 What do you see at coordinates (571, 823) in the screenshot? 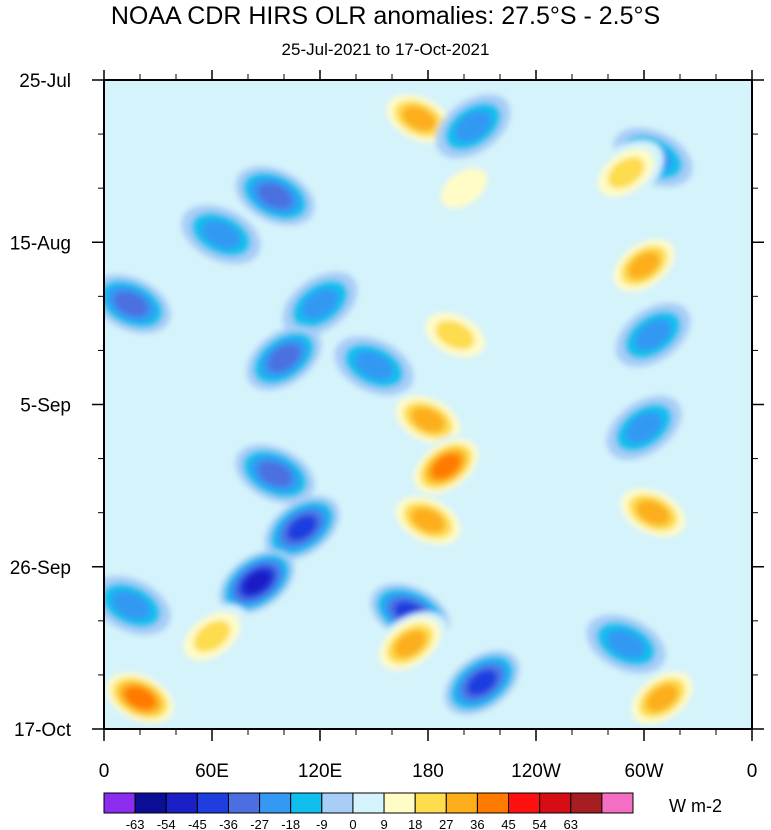
I see `colorbar-label: 63` at bounding box center [571, 823].